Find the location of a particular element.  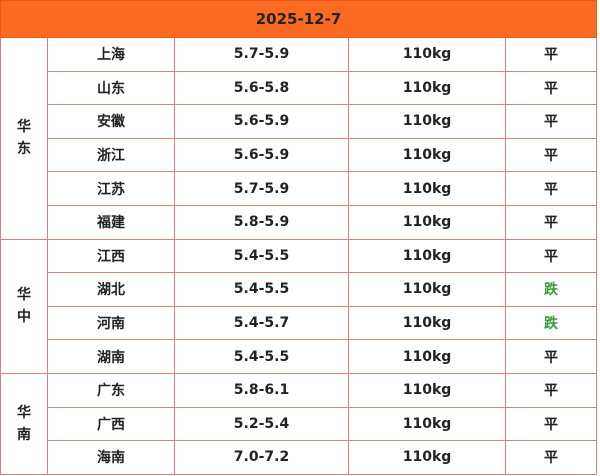

province-cell: 上海 is located at coordinates (111, 54).